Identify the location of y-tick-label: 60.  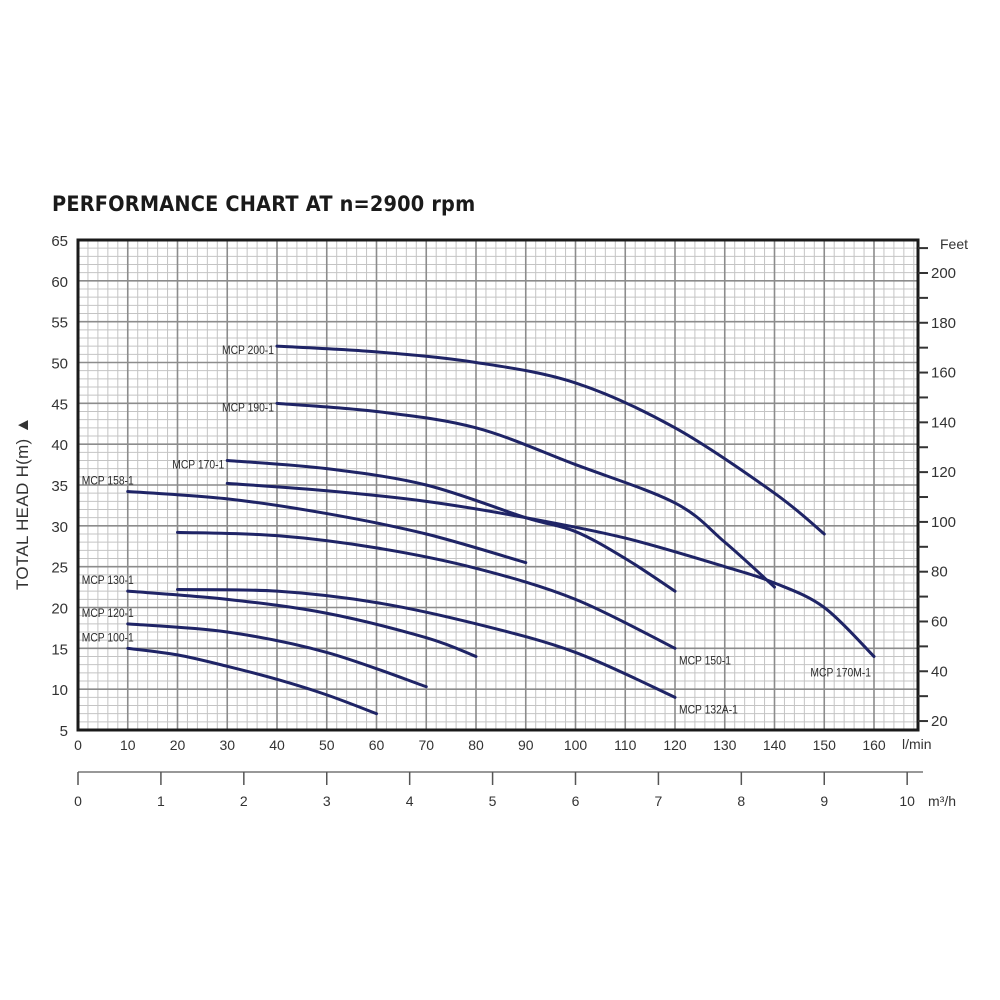
(59, 282).